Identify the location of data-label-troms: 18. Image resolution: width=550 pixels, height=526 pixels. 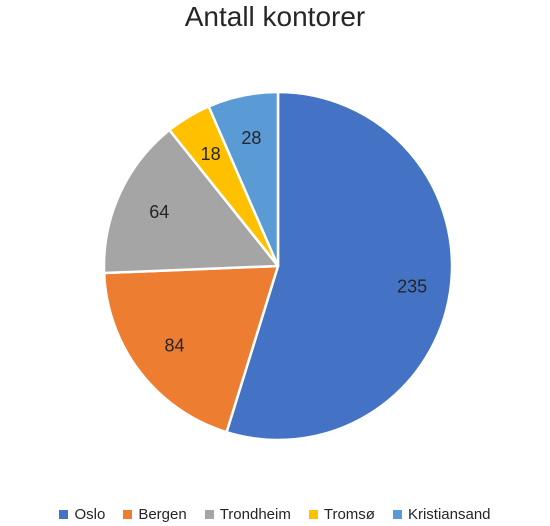
(211, 154).